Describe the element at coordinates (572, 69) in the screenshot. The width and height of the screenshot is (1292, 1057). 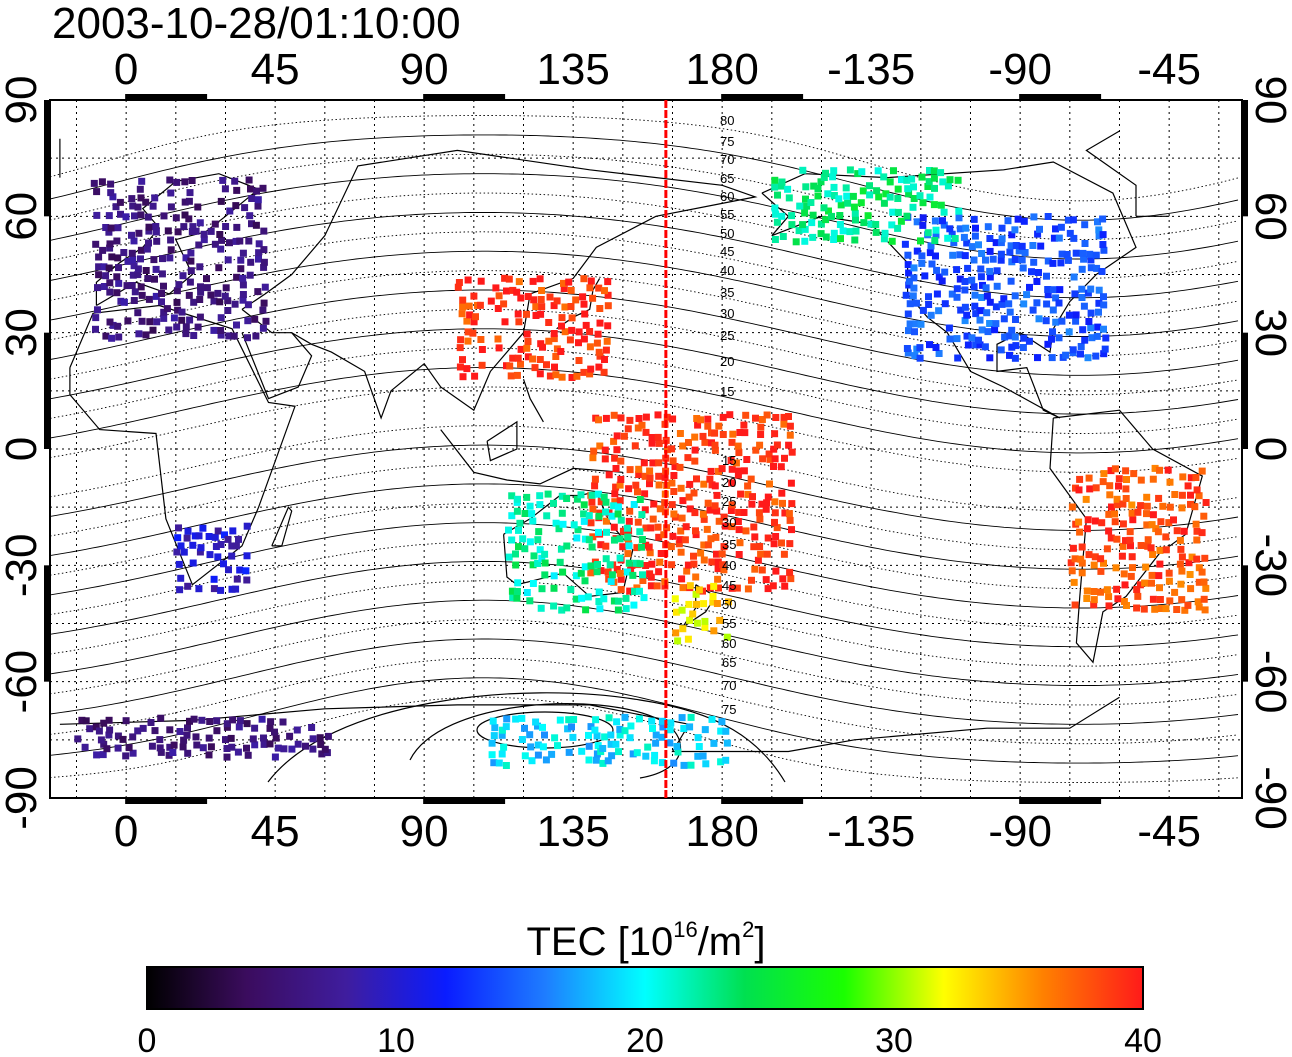
I see `x-tick-label-top: 135` at that location.